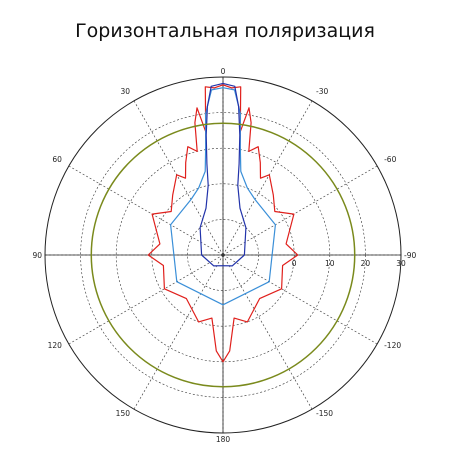 This screenshot has width=450, height=450. Describe the element at coordinates (401, 263) in the screenshot. I see `radial-tick-label: 30` at that location.